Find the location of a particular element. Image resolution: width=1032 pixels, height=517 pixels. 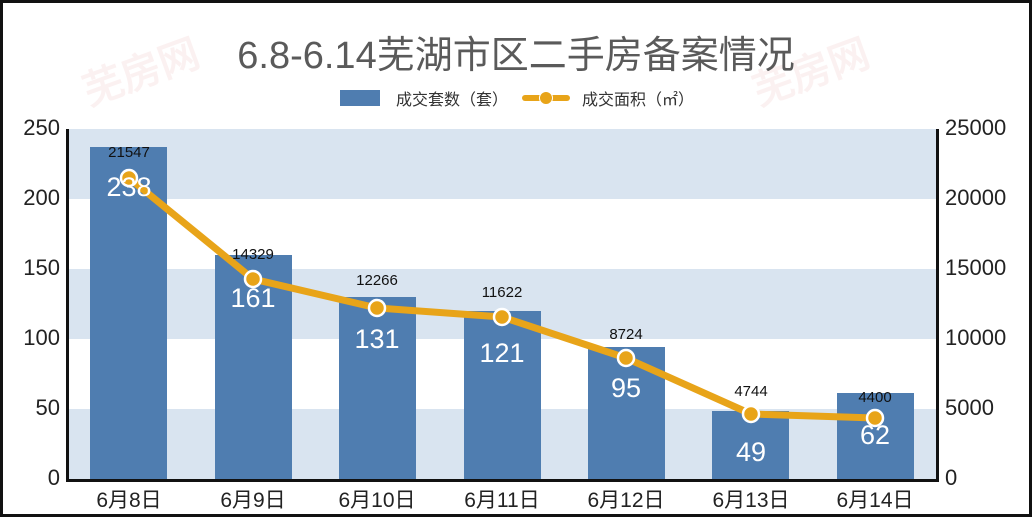

left-y-tick: 50 is located at coordinates (47, 407).